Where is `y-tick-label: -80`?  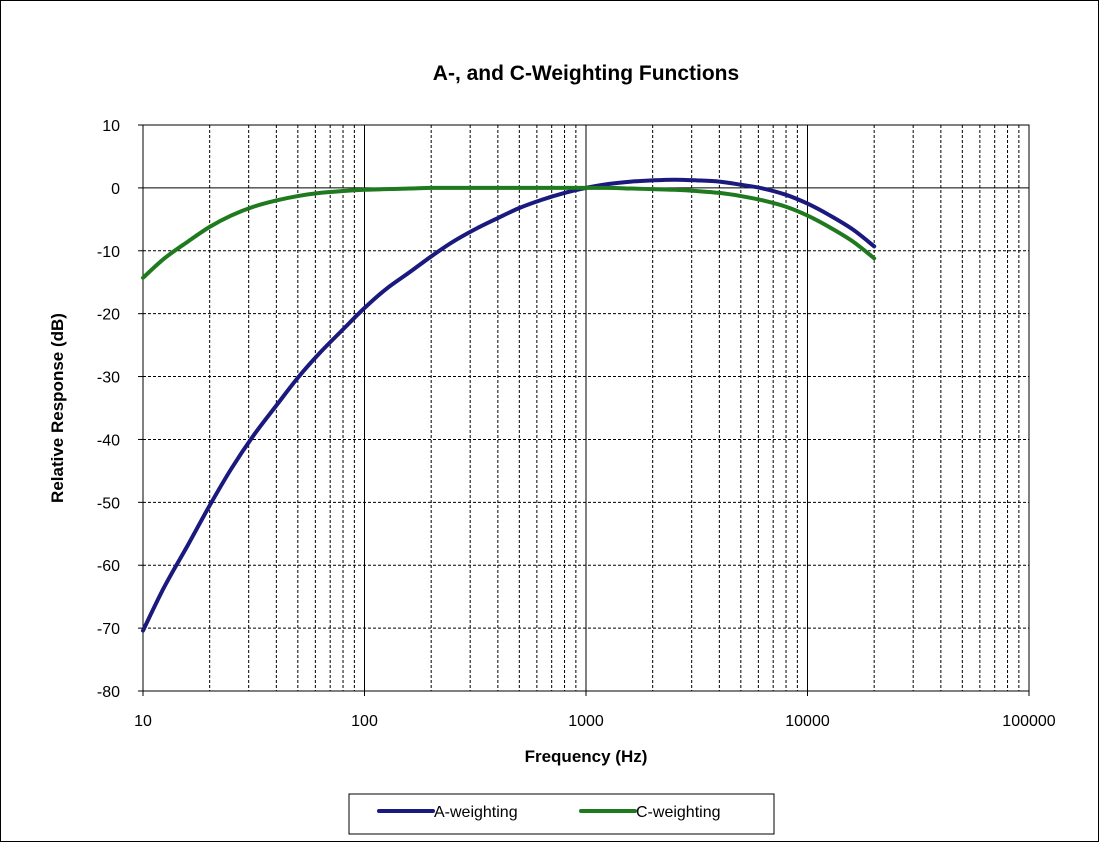 y-tick-label: -80 is located at coordinates (108, 692).